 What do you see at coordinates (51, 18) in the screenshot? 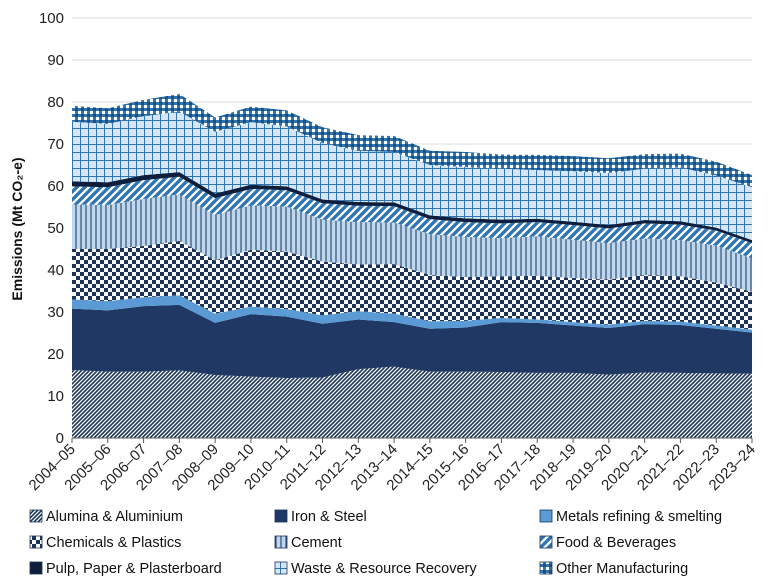
I see `y-tick-label: 100` at bounding box center [51, 18].